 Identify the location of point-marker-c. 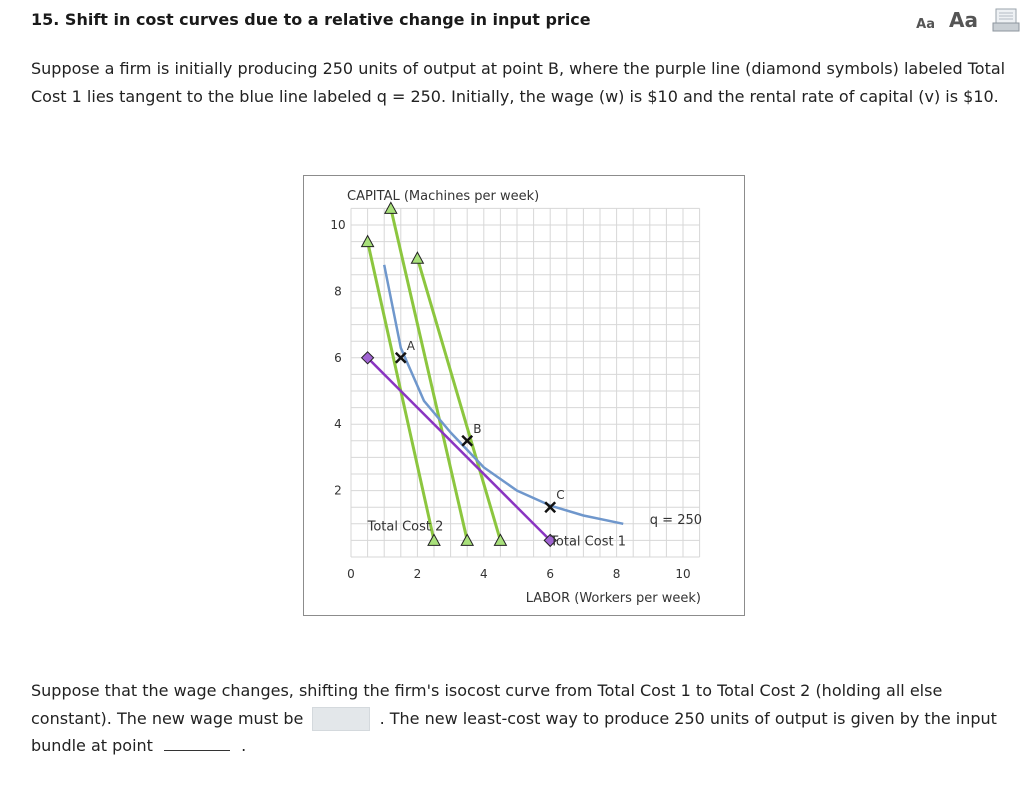
(550, 507).